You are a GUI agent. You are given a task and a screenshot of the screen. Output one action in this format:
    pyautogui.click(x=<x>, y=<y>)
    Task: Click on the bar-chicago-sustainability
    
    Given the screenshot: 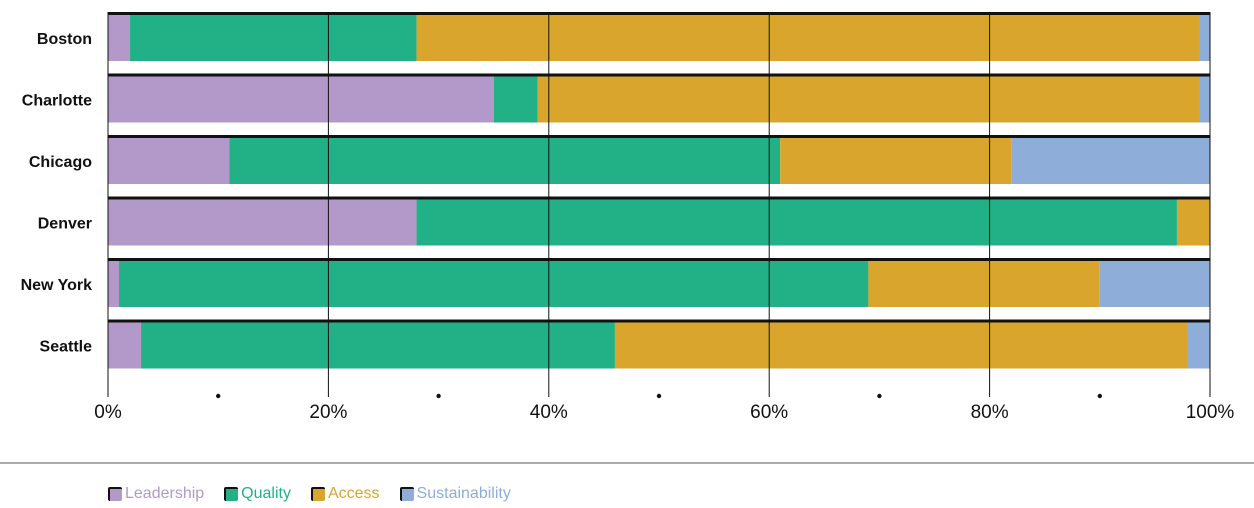 What is the action you would take?
    pyautogui.click(x=1110, y=161)
    